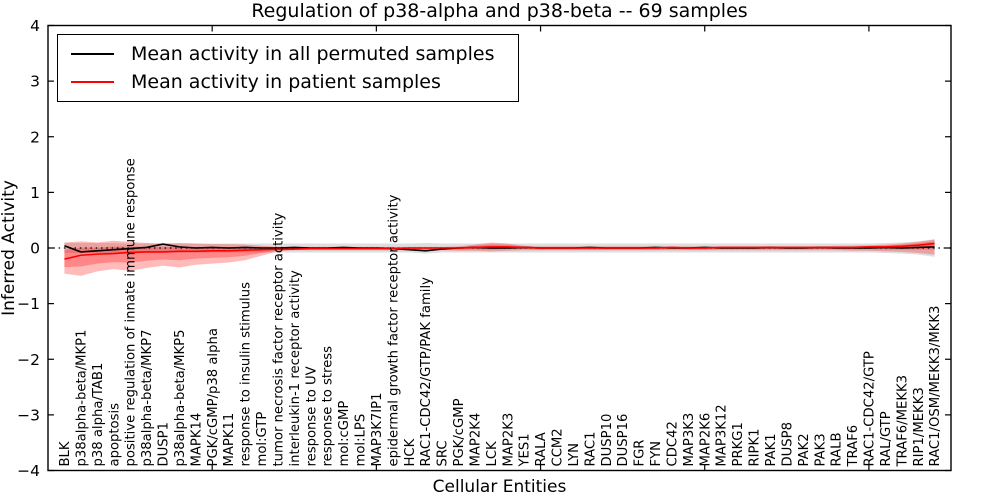 Image resolution: width=1000 pixels, height=500 pixels. Describe the element at coordinates (328, 406) in the screenshot. I see `entity-label: response to stress` at that location.